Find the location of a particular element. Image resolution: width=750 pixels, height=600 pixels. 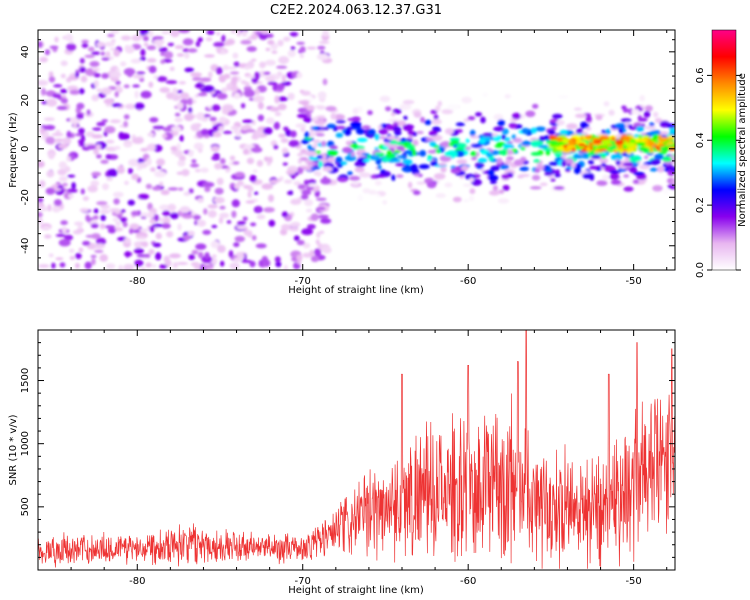

figure-title: C2E2.2024.063.12.37.G31 is located at coordinates (356, 10).